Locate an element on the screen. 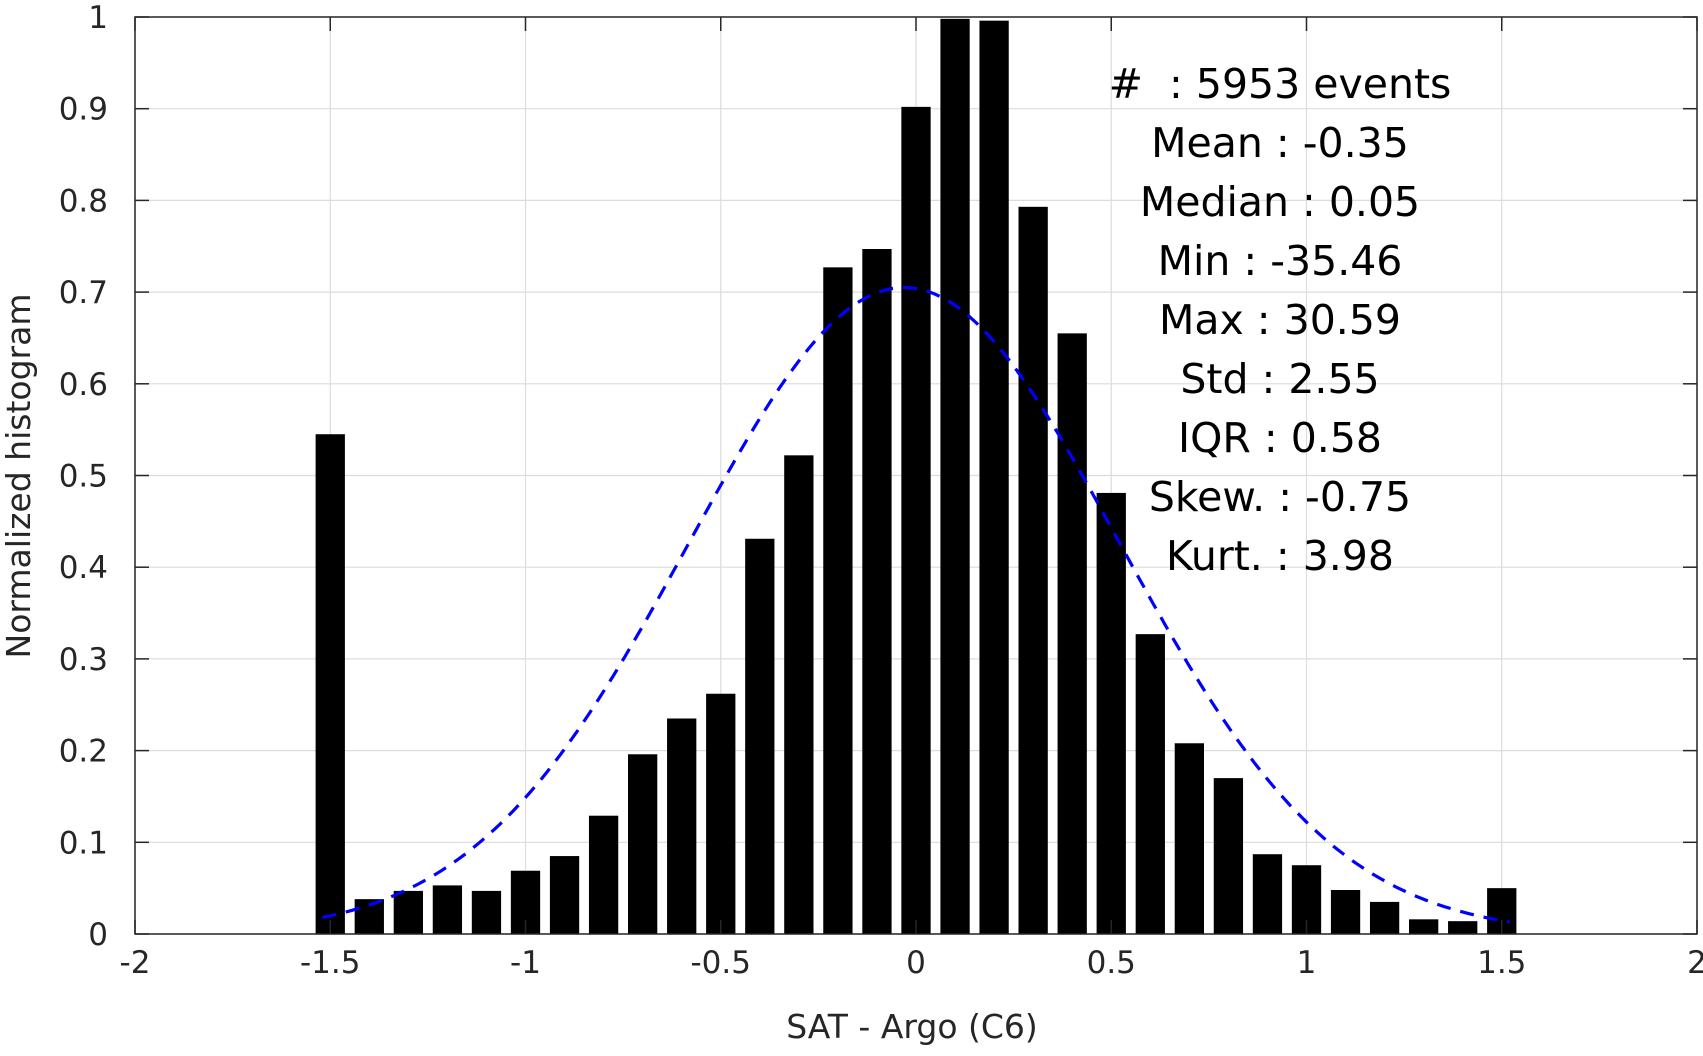 The height and width of the screenshot is (1056, 1703). y-tick-label: 0.4 is located at coordinates (83, 568).